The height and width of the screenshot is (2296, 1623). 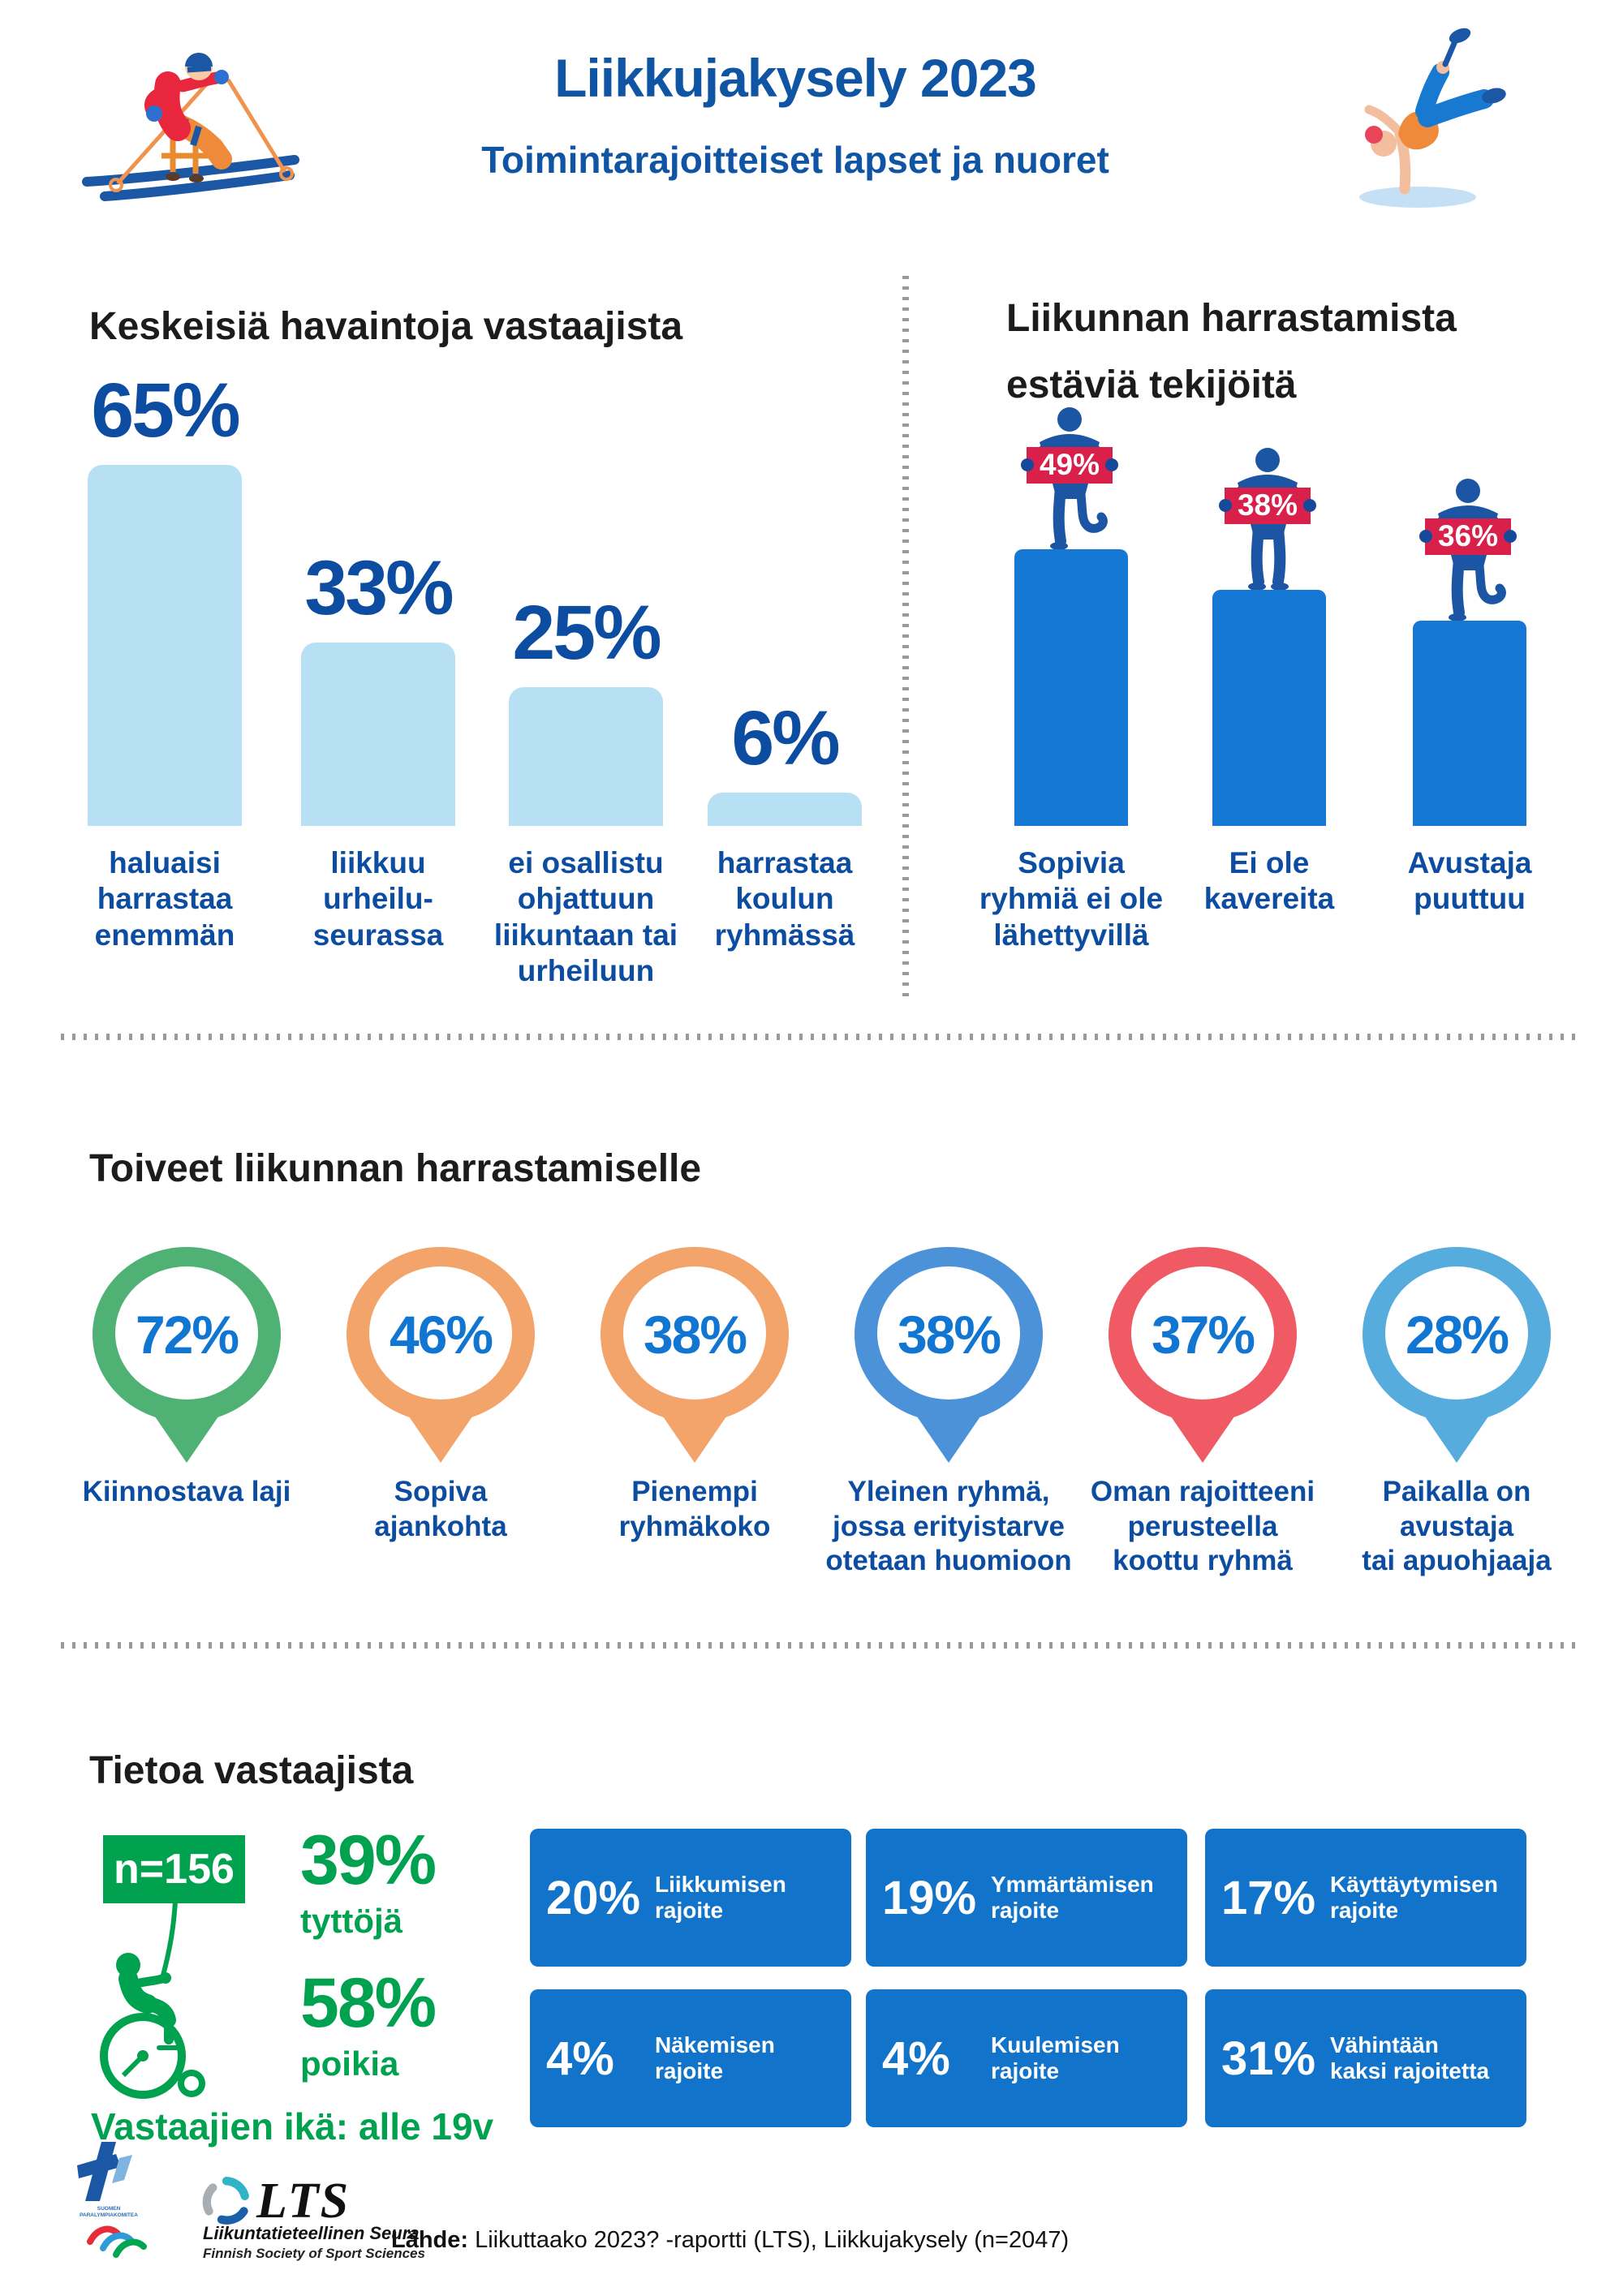 I want to click on podium-column: 38%, so click(x=1269, y=595).